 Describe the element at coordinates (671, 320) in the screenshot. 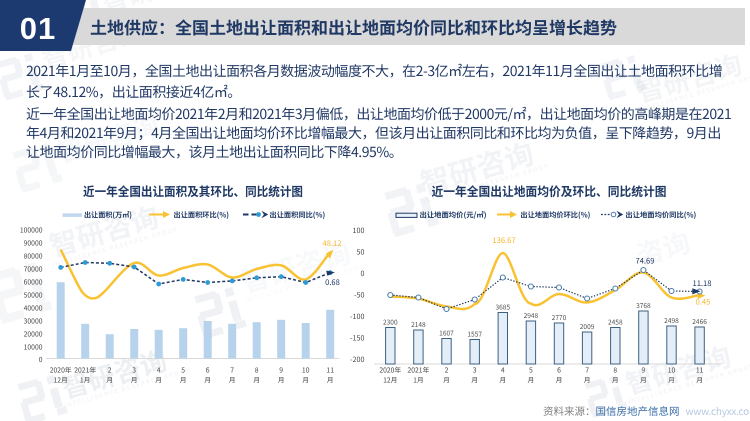

I see `svg-text: 2498` at that location.